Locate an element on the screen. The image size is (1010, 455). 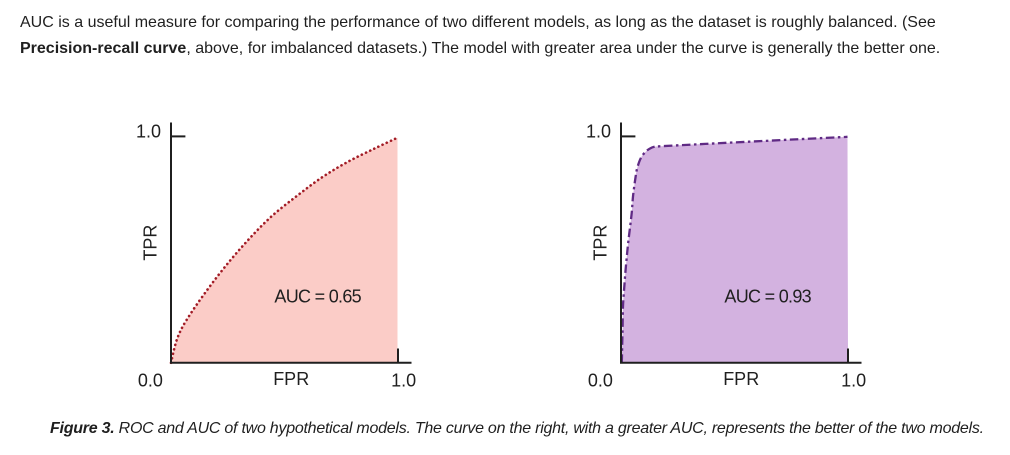
svg-text: AUC = 0.93 is located at coordinates (767, 297).